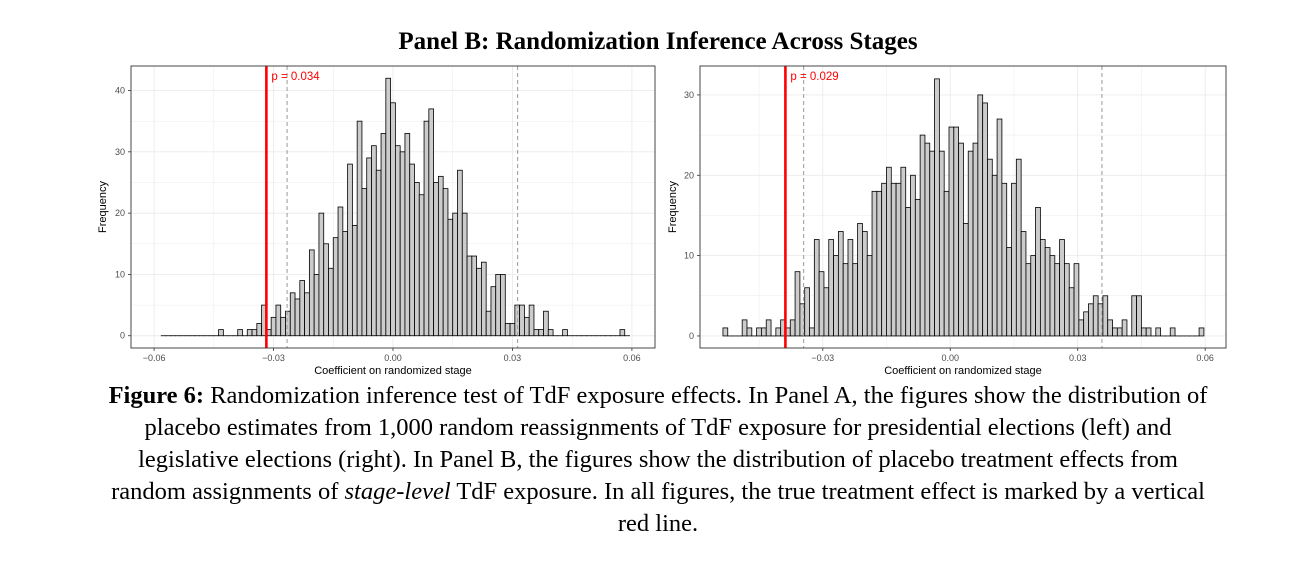  Describe the element at coordinates (393, 358) in the screenshot. I see `x-tick-label: 0.00` at that location.